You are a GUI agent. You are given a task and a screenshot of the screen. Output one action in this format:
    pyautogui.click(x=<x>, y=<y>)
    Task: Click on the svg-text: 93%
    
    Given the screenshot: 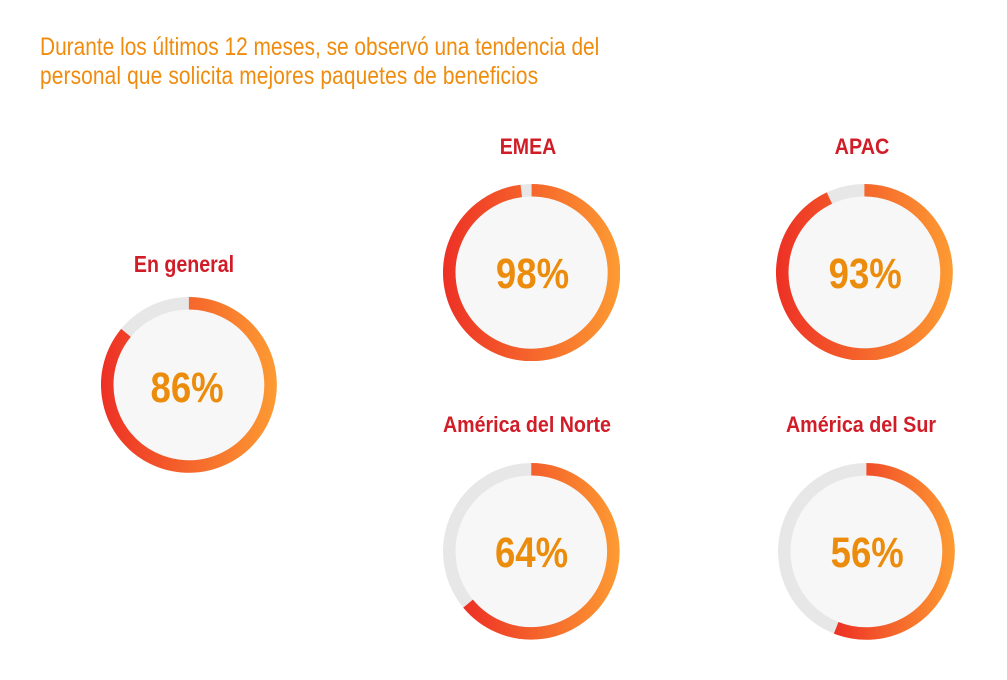 What is the action you would take?
    pyautogui.click(x=865, y=273)
    